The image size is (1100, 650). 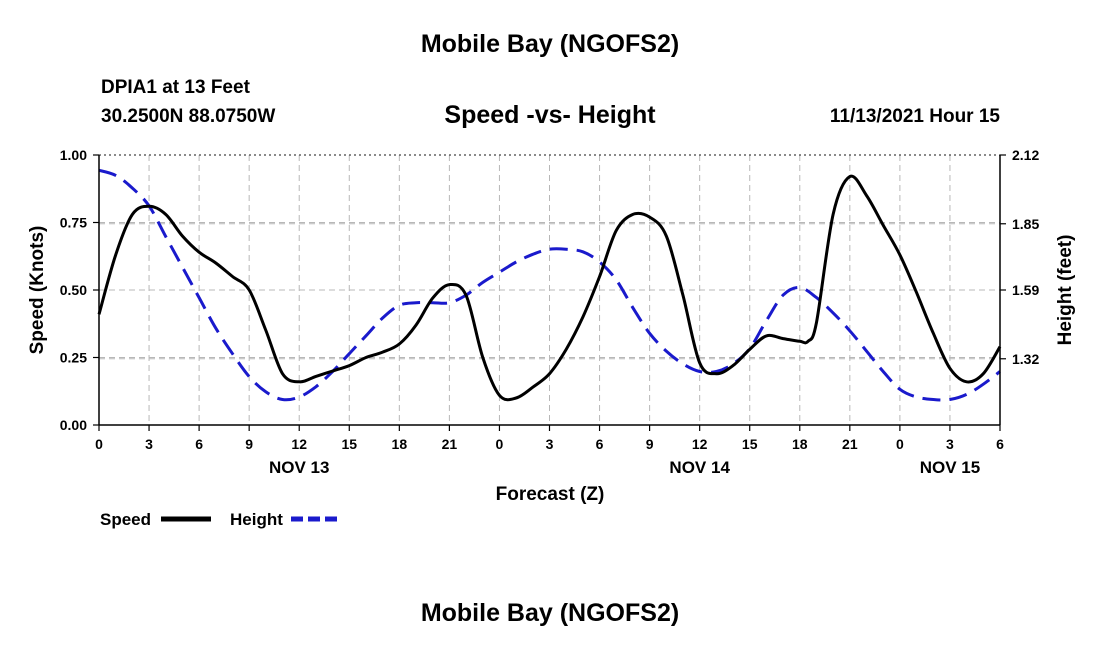 What do you see at coordinates (550, 115) in the screenshot?
I see `chart-subtitle: Speed -vs- Height` at bounding box center [550, 115].